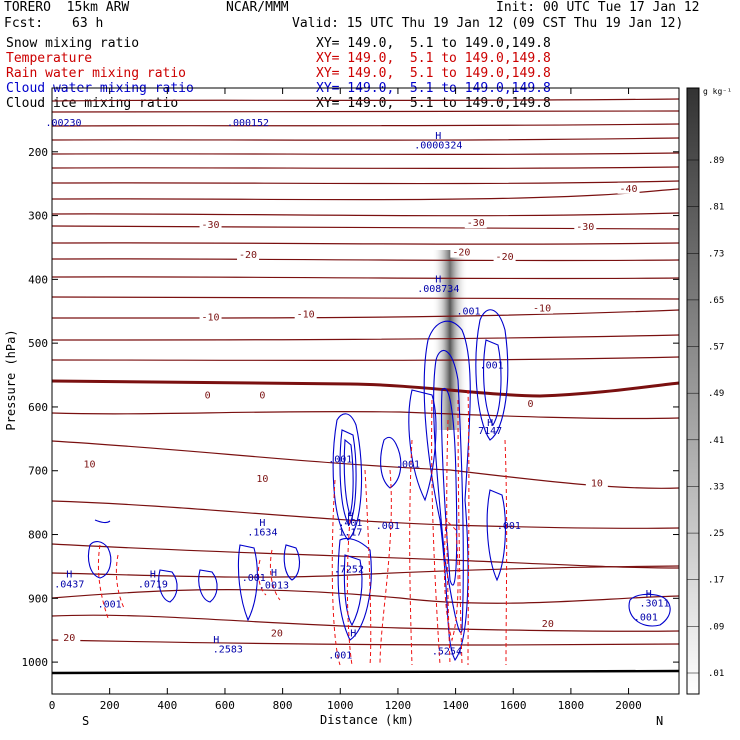  I want to click on y-tick-label: 200, so click(38, 152).